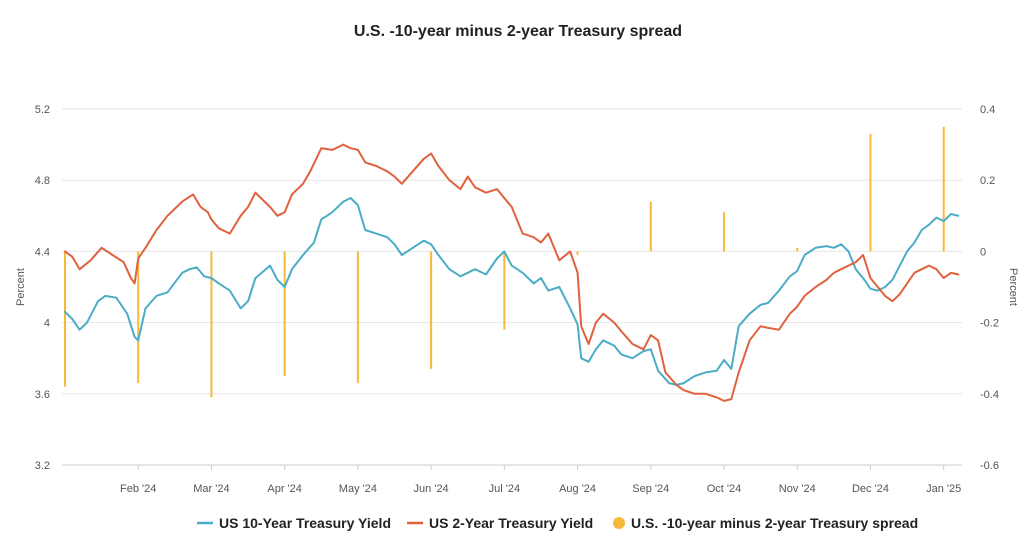  Describe the element at coordinates (870, 489) in the screenshot. I see `x-tick-label: Dec '24` at that location.